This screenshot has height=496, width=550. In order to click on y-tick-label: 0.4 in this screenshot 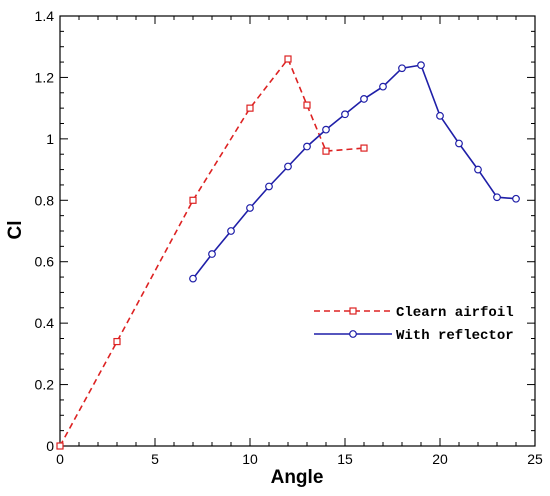, I will do `click(45, 323)`.